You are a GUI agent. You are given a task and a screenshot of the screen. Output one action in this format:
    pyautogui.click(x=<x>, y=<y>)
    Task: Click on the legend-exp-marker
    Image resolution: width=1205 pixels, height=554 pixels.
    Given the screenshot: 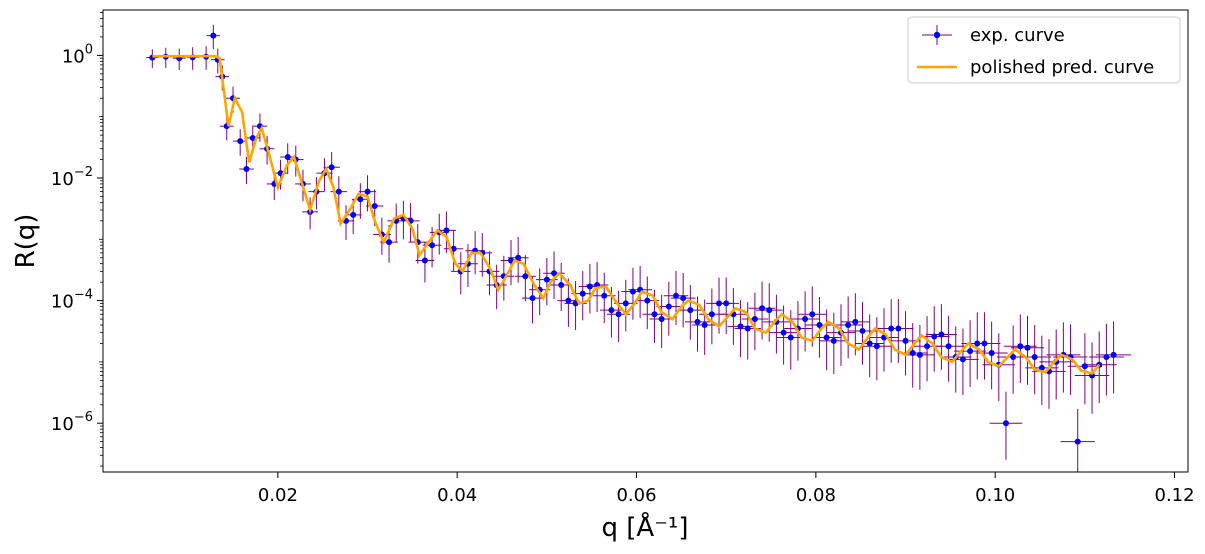 What is the action you would take?
    pyautogui.click(x=937, y=35)
    